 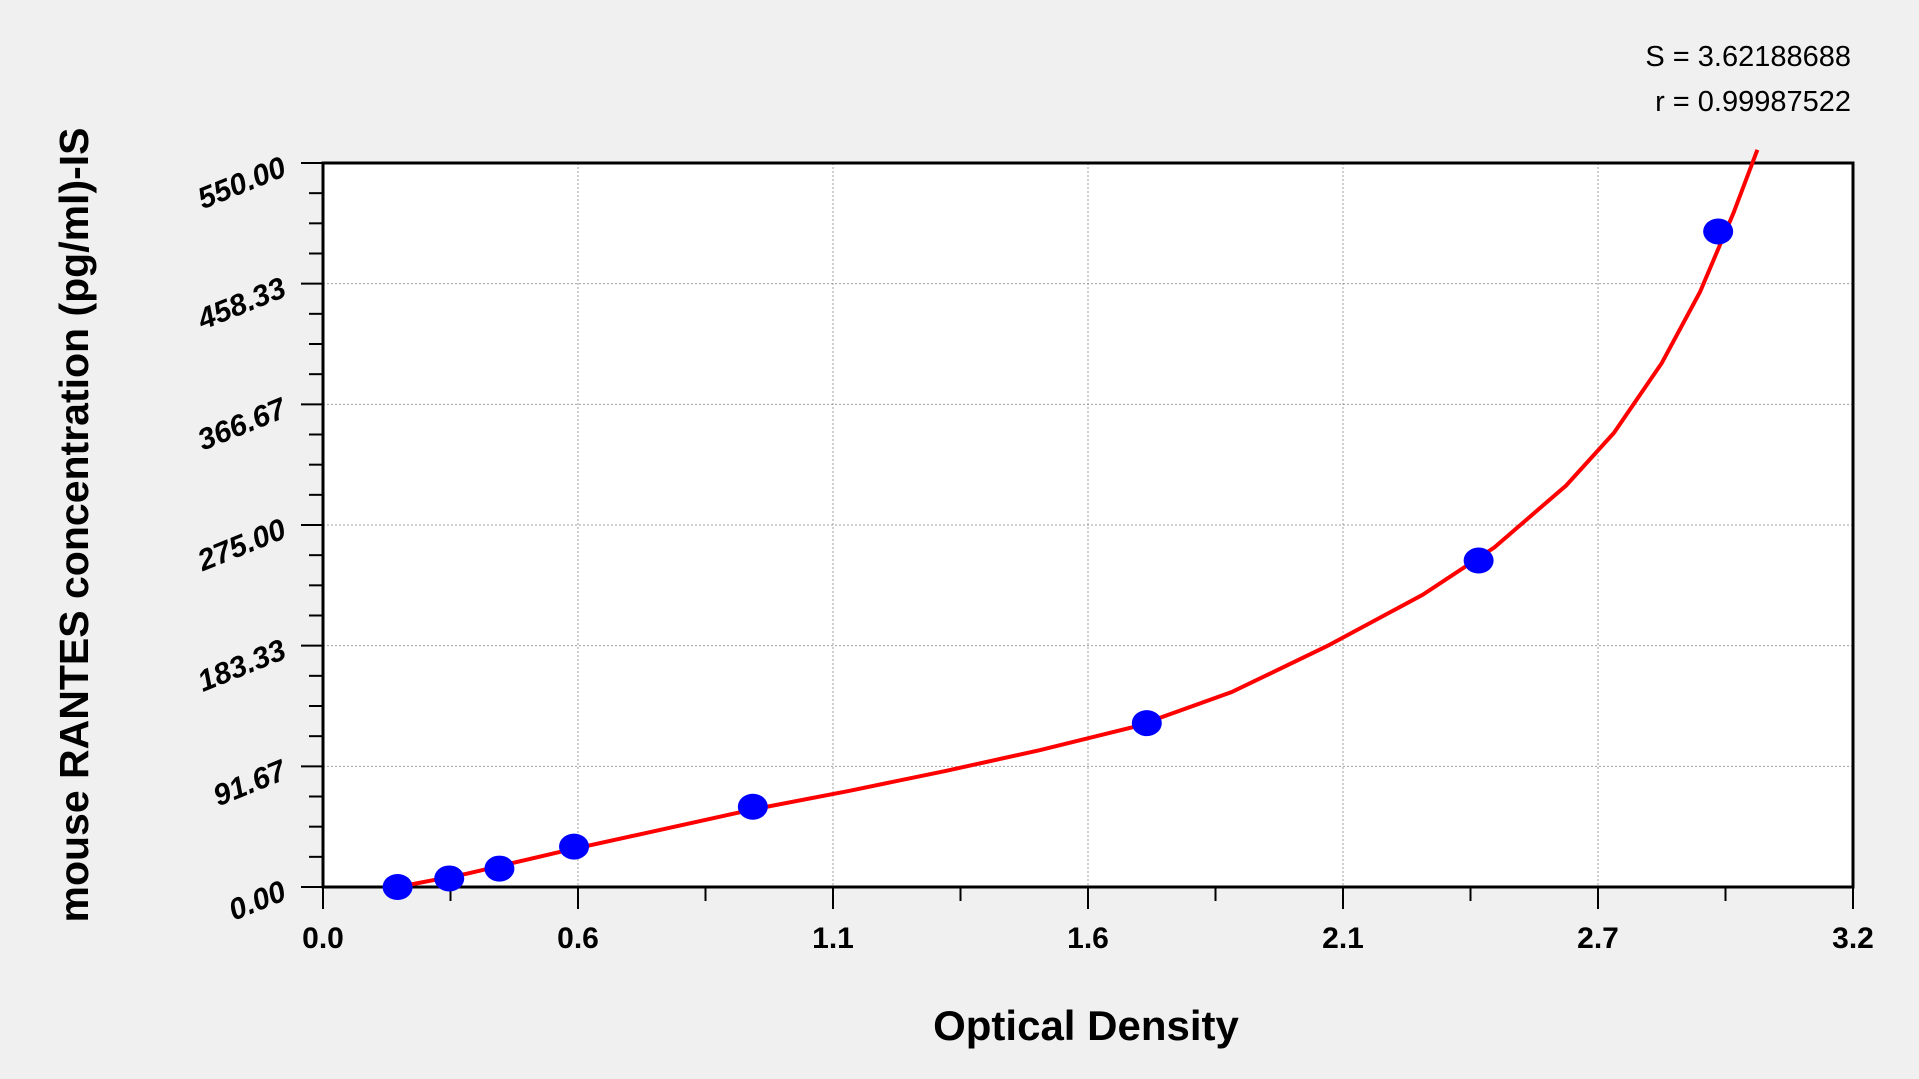 What do you see at coordinates (1086, 1025) in the screenshot?
I see `x-axis-title: Optical Density` at bounding box center [1086, 1025].